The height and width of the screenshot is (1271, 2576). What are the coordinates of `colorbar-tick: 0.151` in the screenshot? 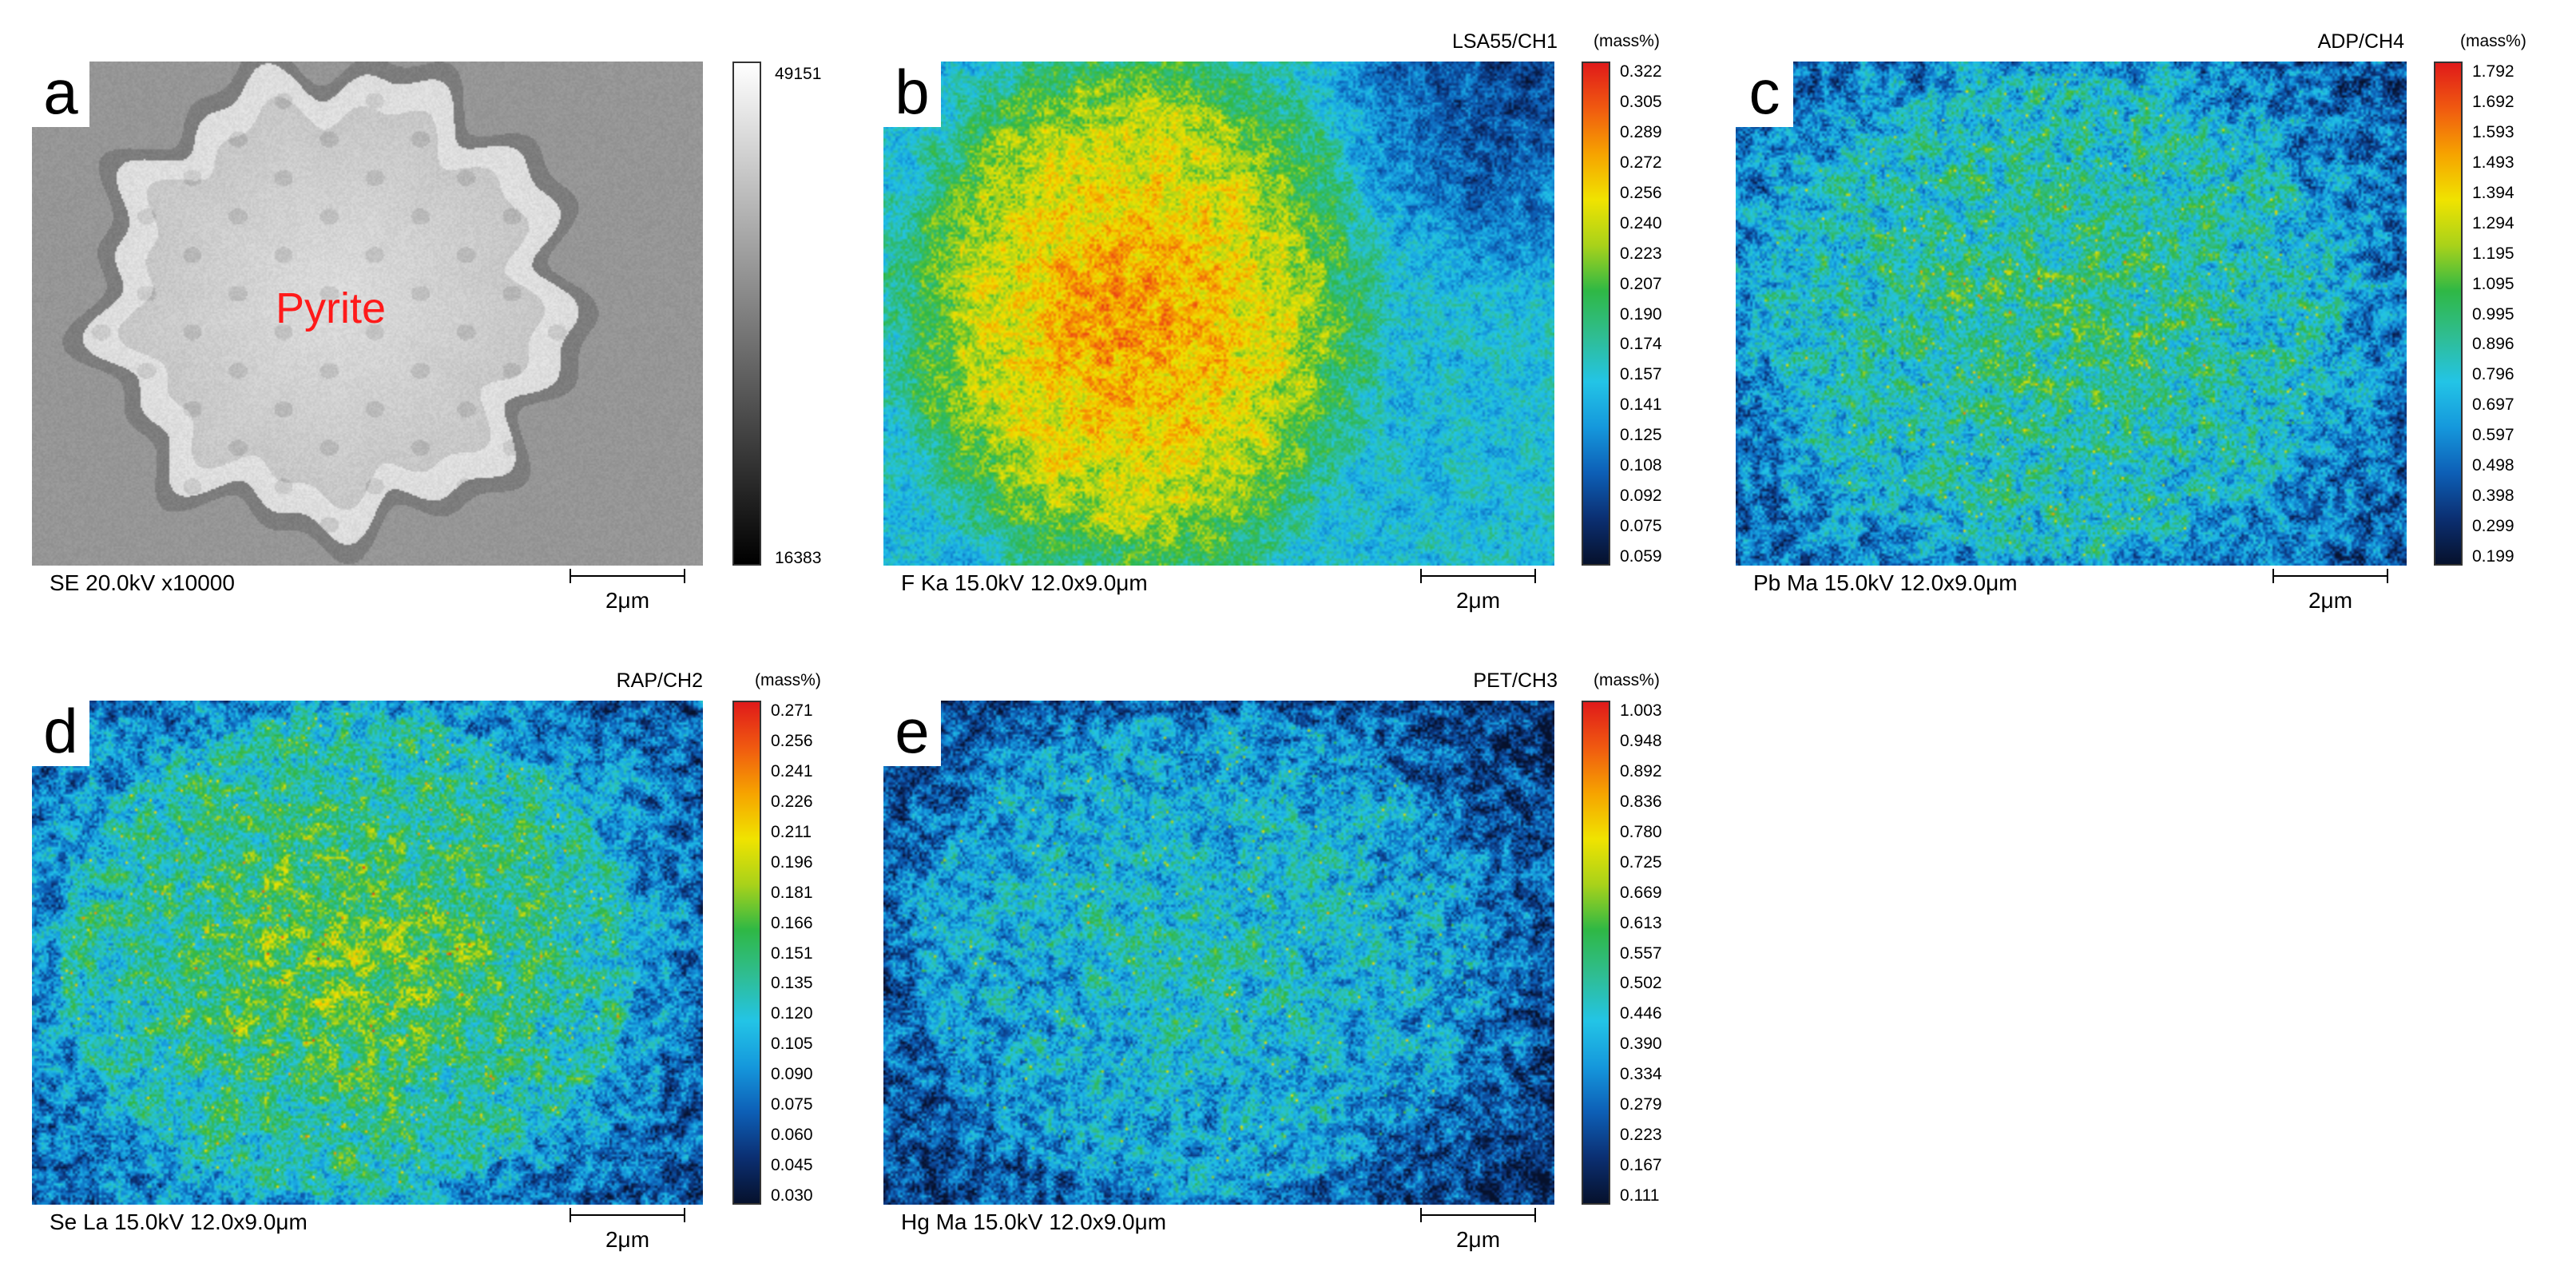 It's located at (792, 953).